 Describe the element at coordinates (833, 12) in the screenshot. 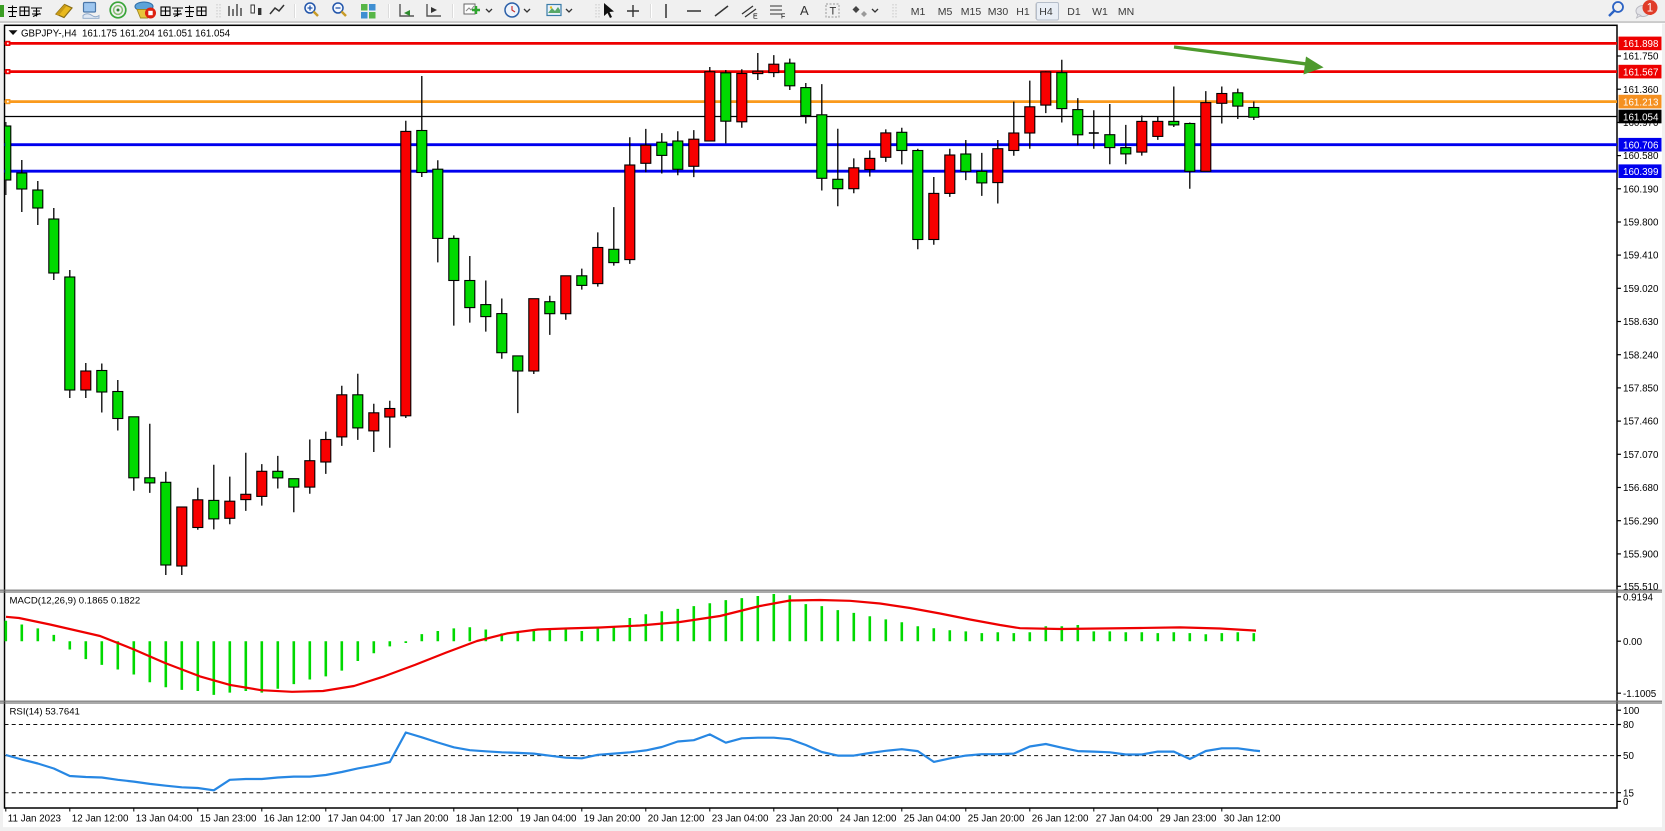

I see `svg-text: T` at that location.